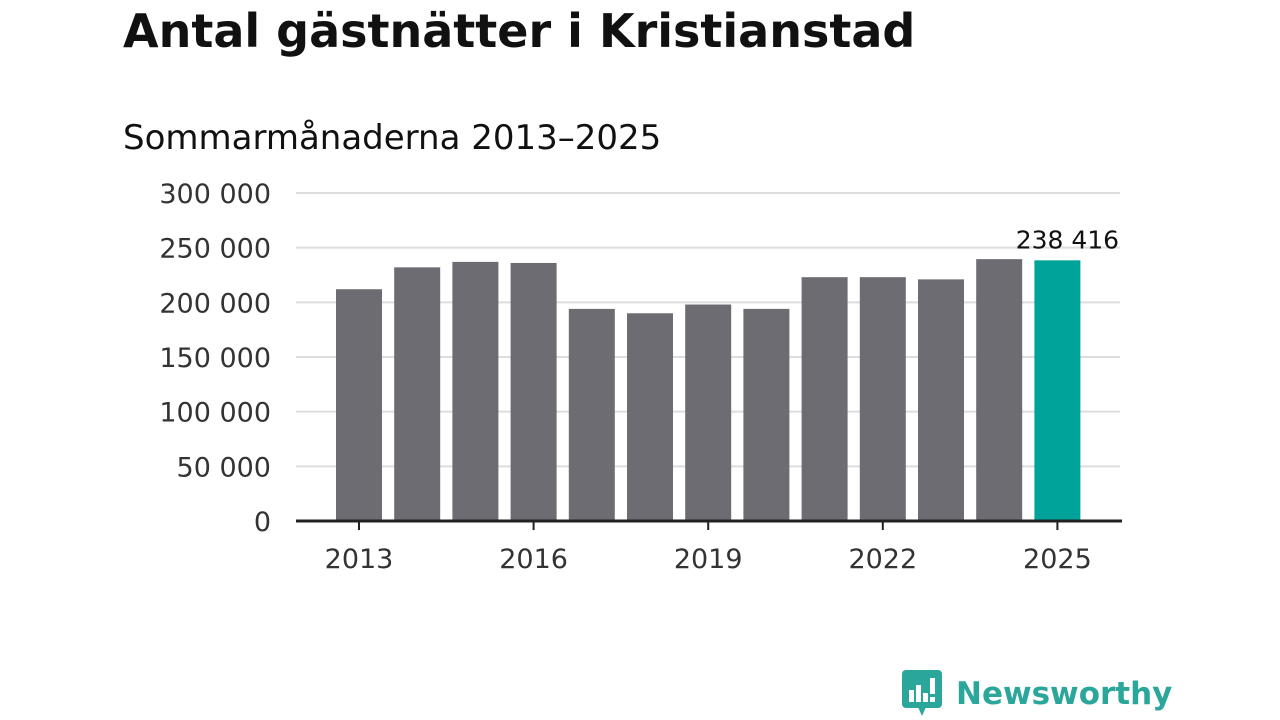 The width and height of the screenshot is (1280, 720). I want to click on chart-title: Antal gästnätter i Kristianstad, so click(519, 31).